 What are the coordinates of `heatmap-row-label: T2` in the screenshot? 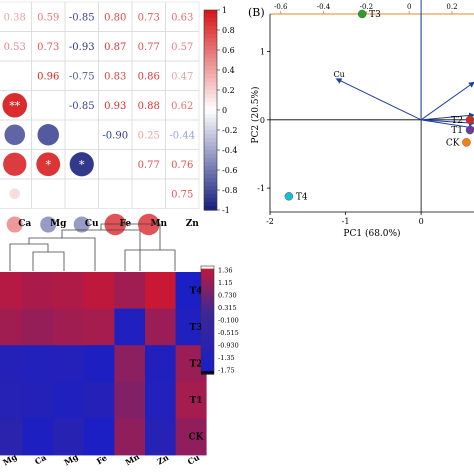 It's located at (196, 365).